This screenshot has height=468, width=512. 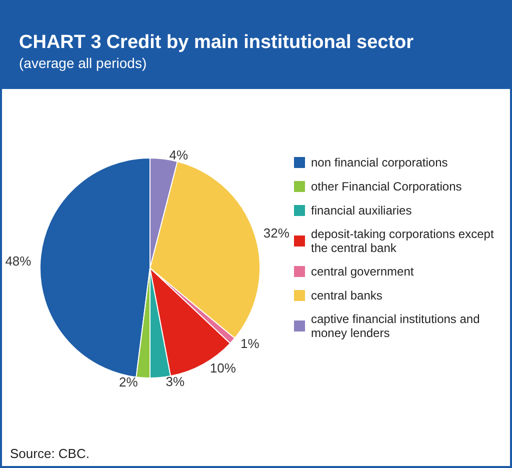 What do you see at coordinates (175, 381) in the screenshot?
I see `data-label: 3%` at bounding box center [175, 381].